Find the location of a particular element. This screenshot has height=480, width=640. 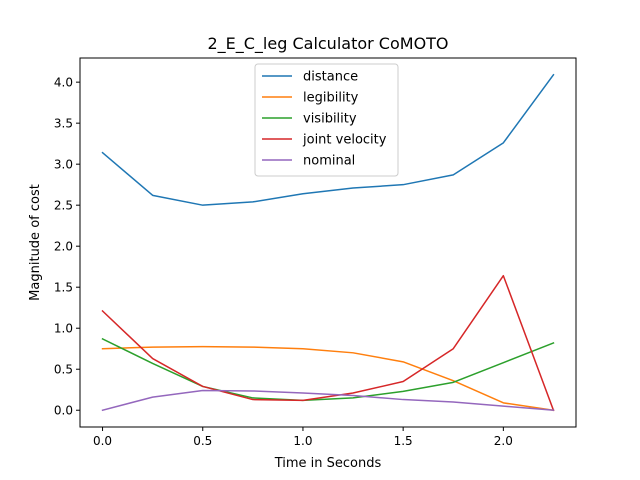

y-tick-label: 4.0 is located at coordinates (63, 83).